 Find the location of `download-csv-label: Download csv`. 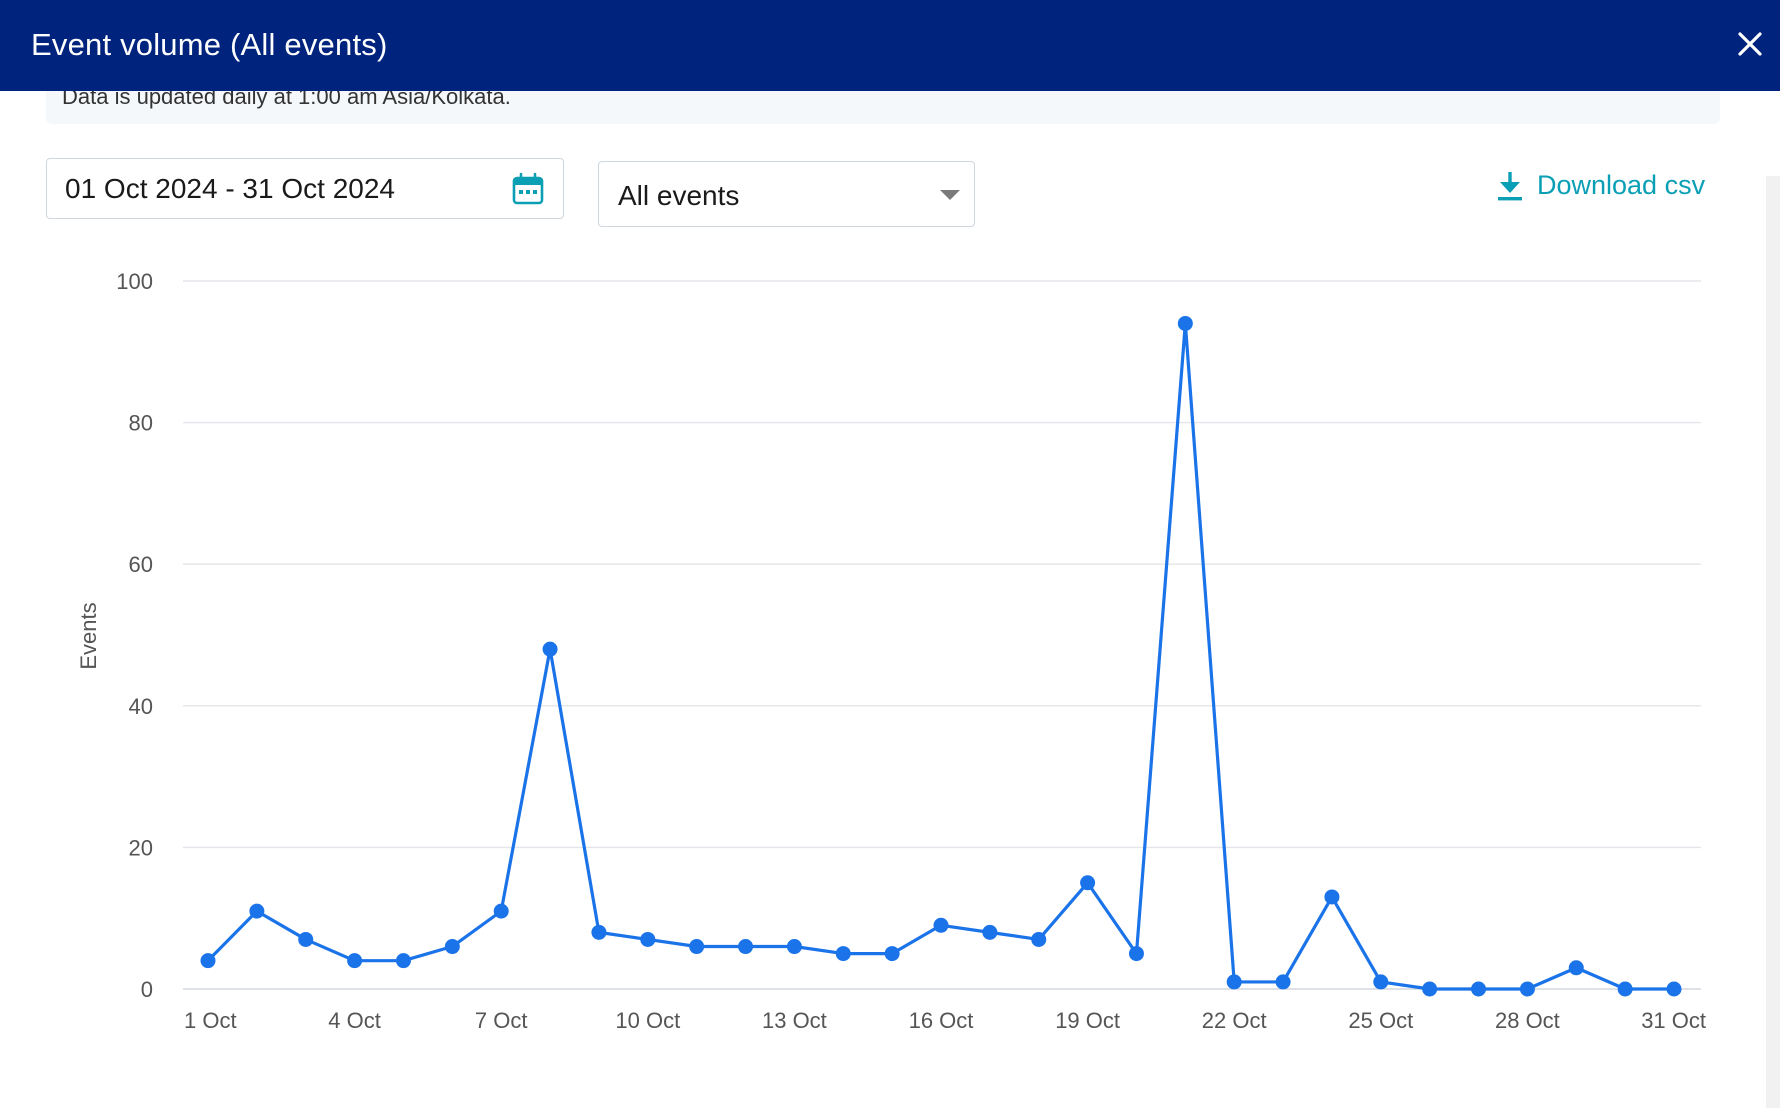

download-csv-label: Download csv is located at coordinates (1621, 185).